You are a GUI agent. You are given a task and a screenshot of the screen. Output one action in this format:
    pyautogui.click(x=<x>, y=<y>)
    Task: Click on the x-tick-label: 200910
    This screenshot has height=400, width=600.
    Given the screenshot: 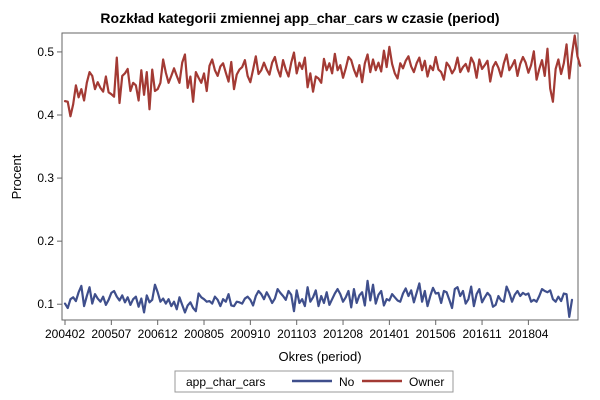 What is the action you would take?
    pyautogui.click(x=250, y=334)
    